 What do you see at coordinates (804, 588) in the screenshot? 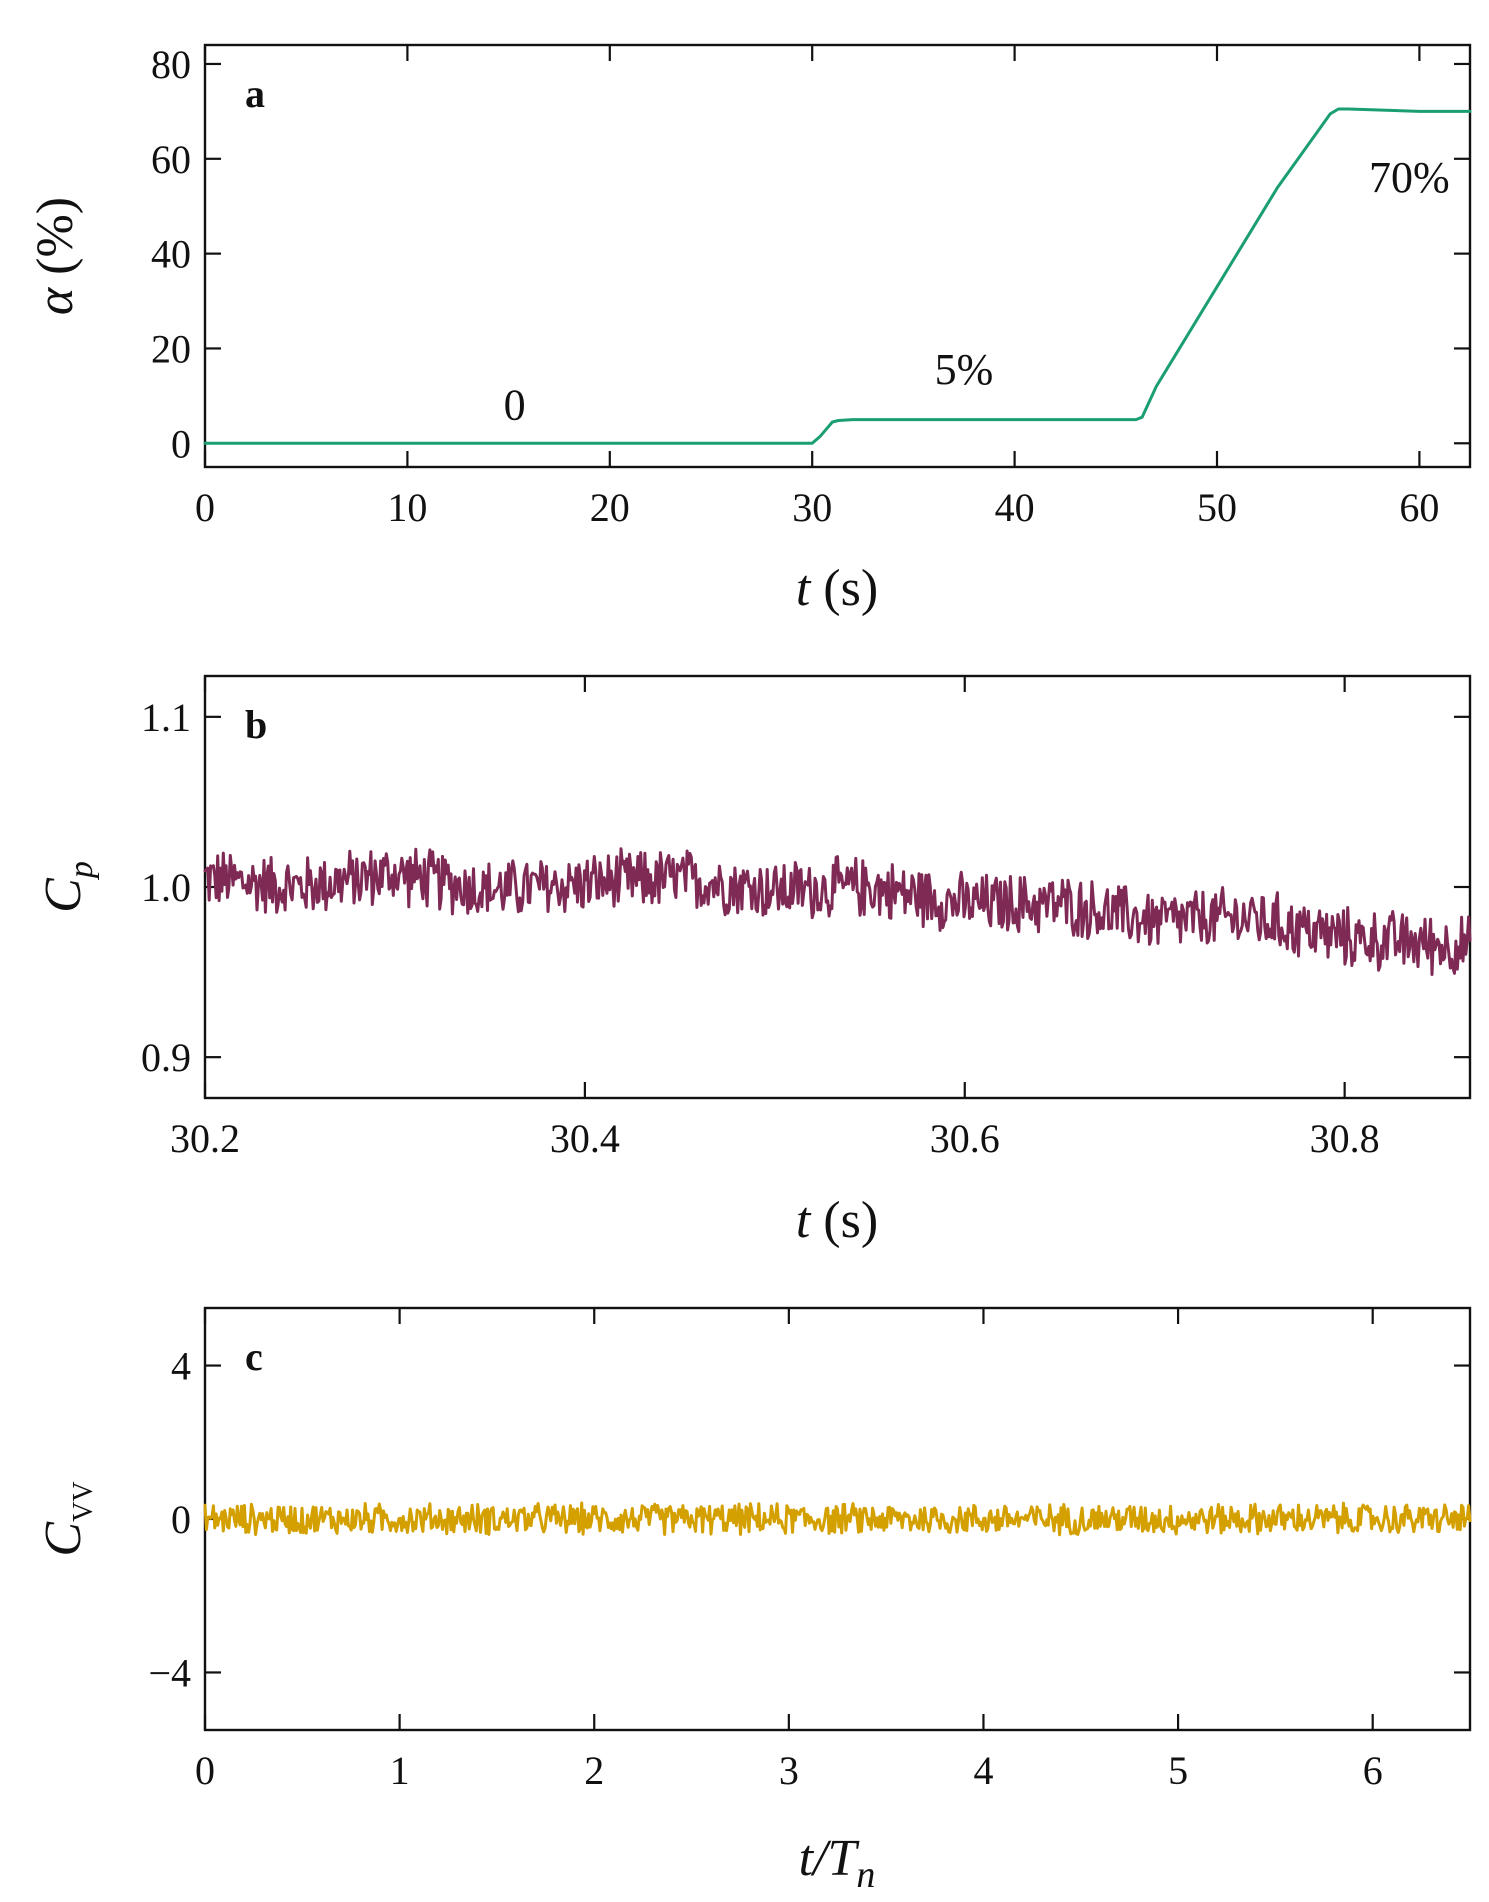
I see `panel-a-xlabel-var: t` at bounding box center [804, 588].